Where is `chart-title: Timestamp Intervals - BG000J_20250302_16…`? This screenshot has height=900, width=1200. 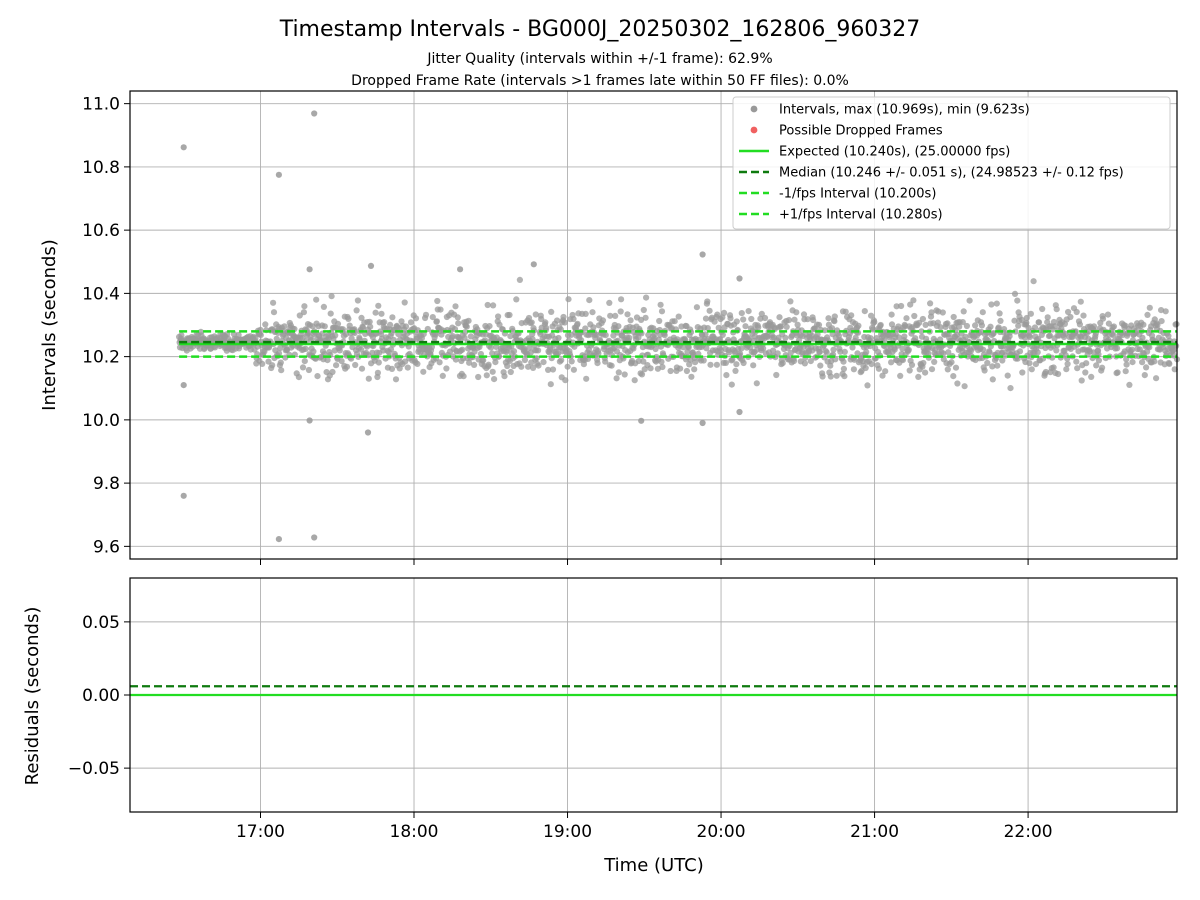 chart-title: Timestamp Intervals - BG000J_20250302_16… is located at coordinates (600, 29).